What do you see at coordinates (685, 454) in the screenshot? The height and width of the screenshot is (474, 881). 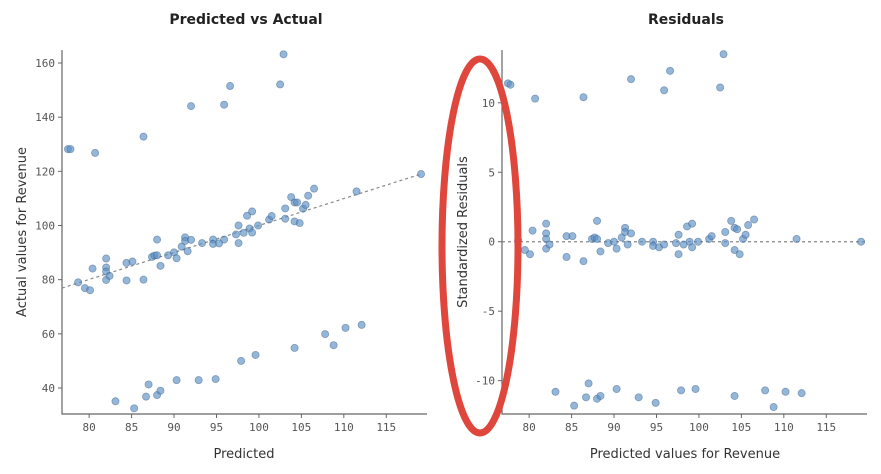 I see `x-axis-label: Predicted values for Revenue` at bounding box center [685, 454].